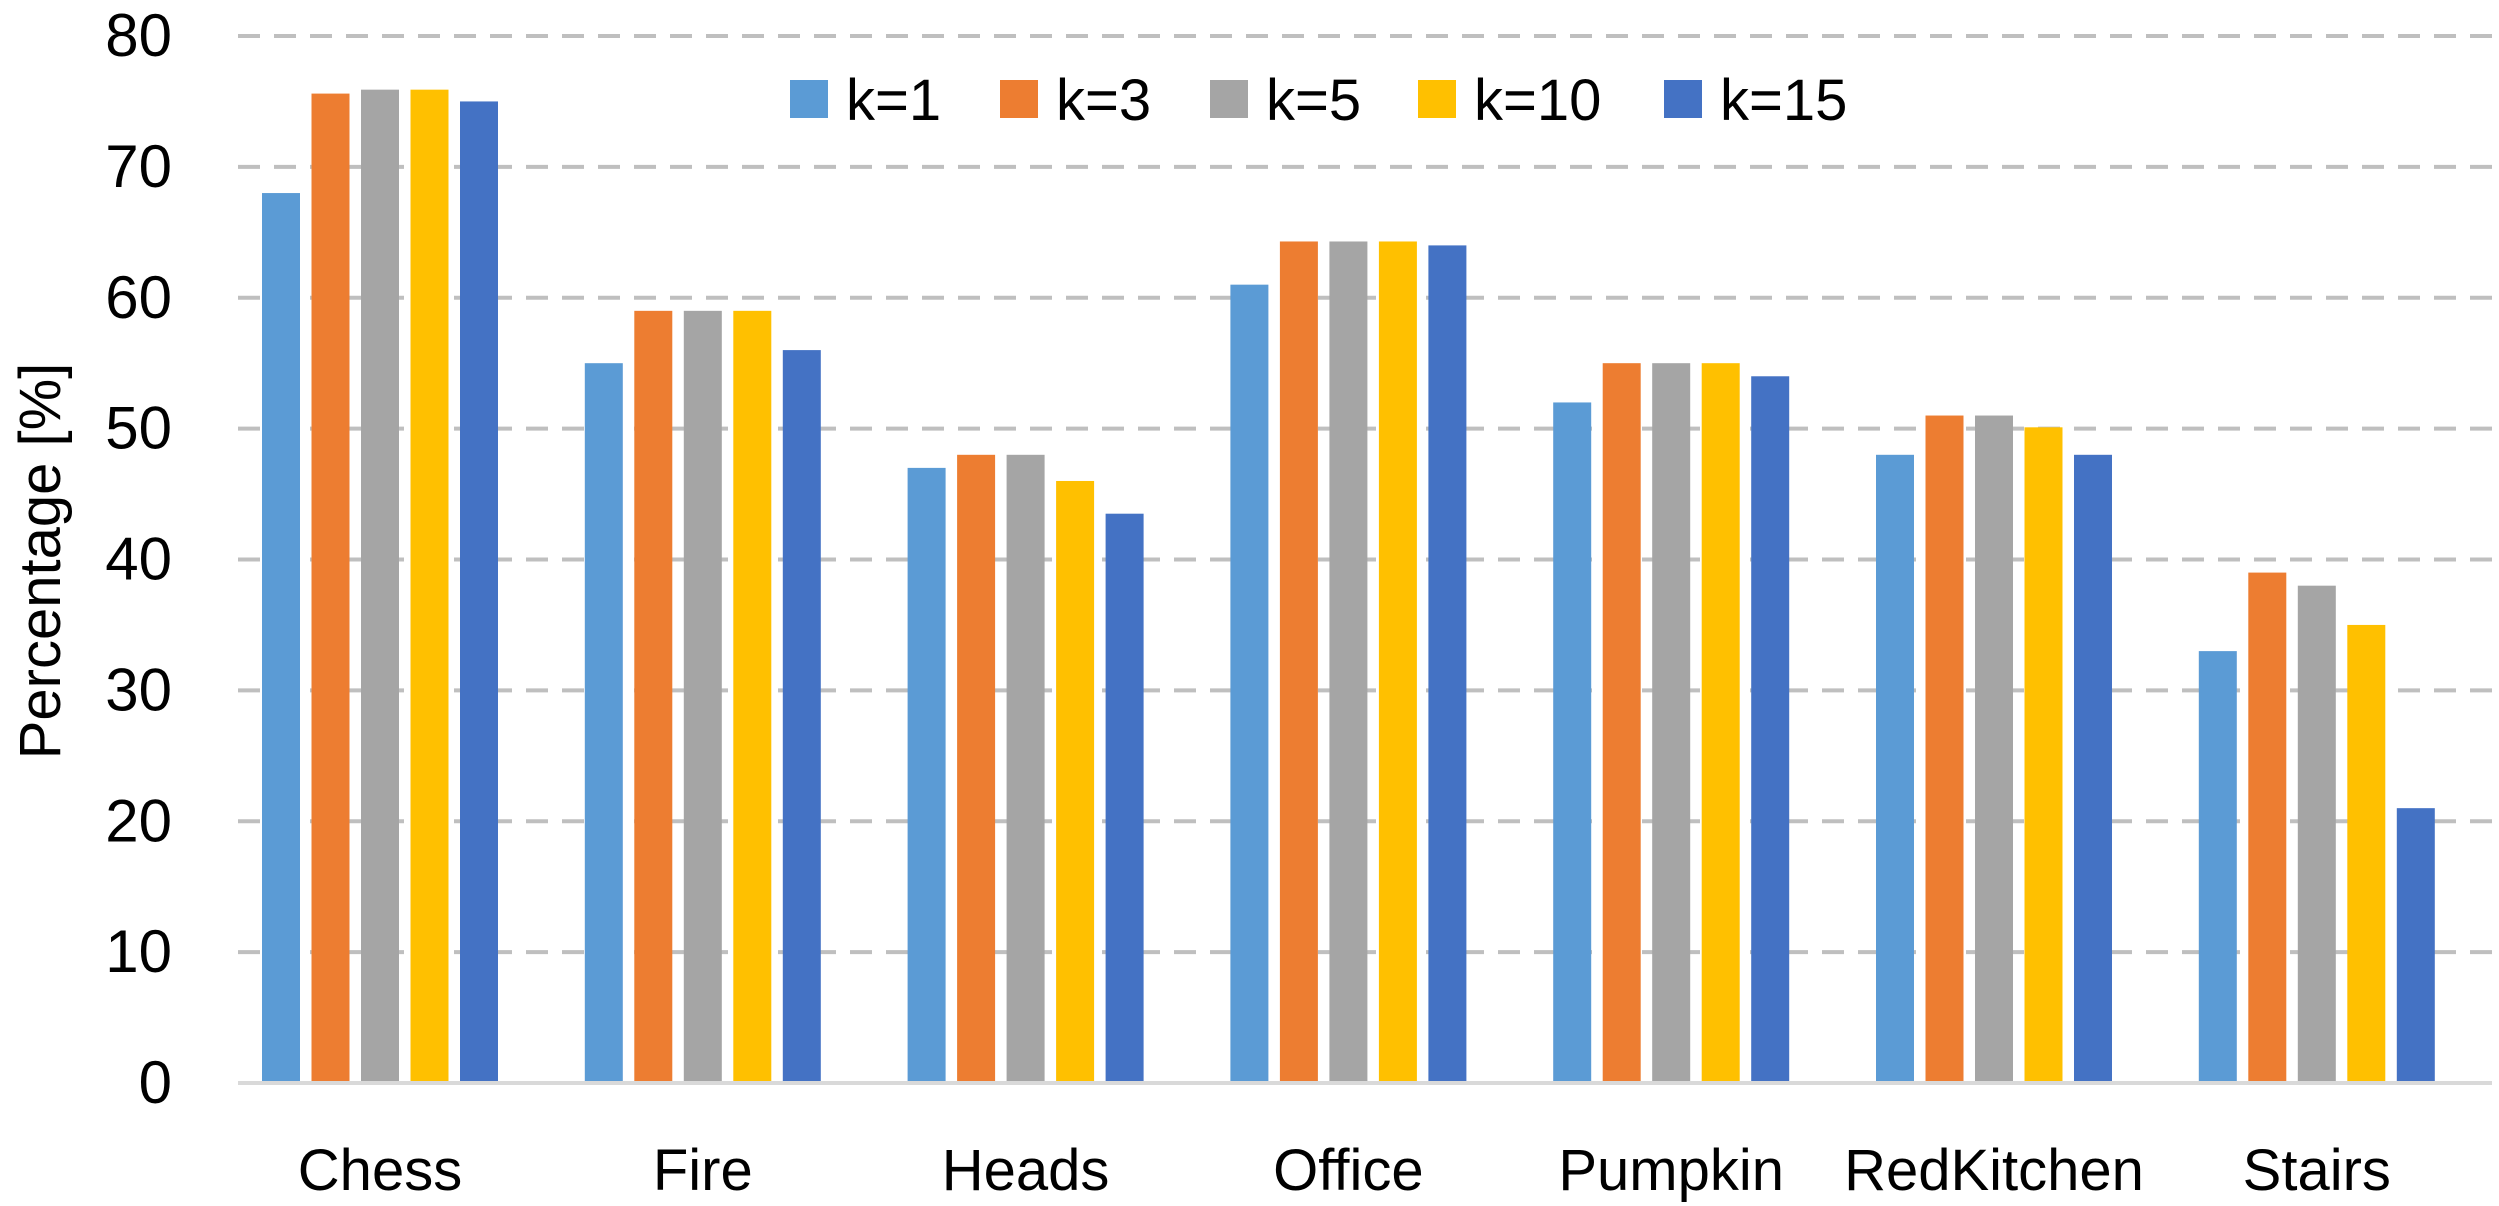 The width and height of the screenshot is (2499, 1206). What do you see at coordinates (138, 820) in the screenshot?
I see `y-tick-label: 20` at bounding box center [138, 820].